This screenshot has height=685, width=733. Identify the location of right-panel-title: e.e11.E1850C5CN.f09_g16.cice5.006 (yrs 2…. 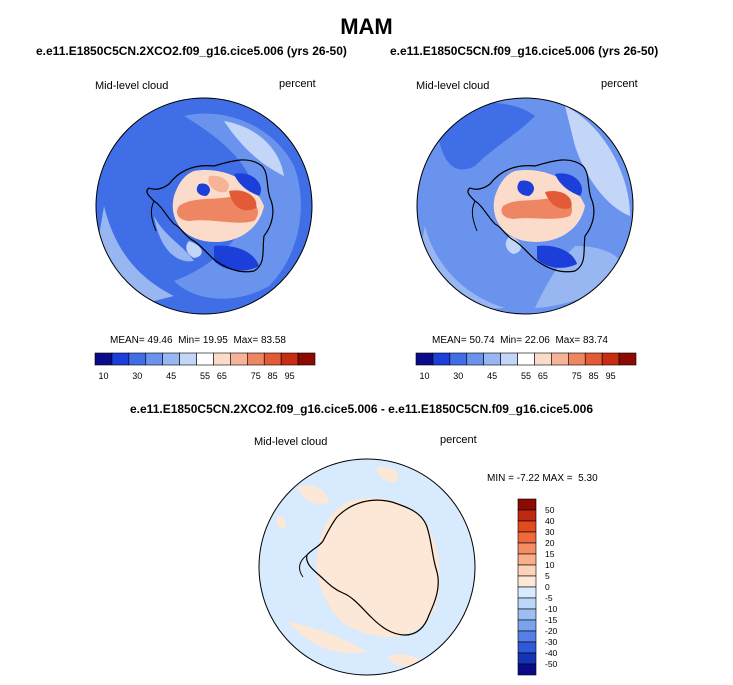
(524, 51).